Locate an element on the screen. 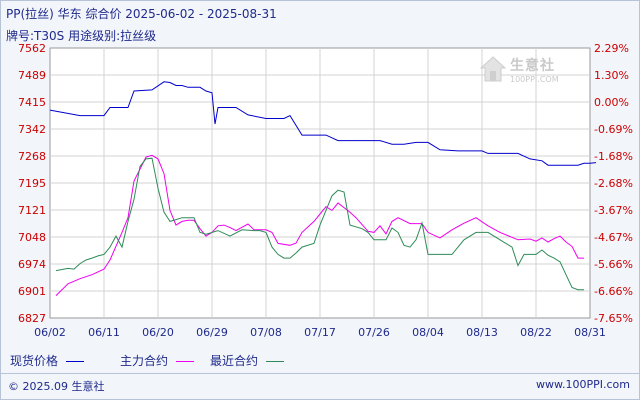 The width and height of the screenshot is (640, 400). y-left-tick-label: 7415 is located at coordinates (32, 102).